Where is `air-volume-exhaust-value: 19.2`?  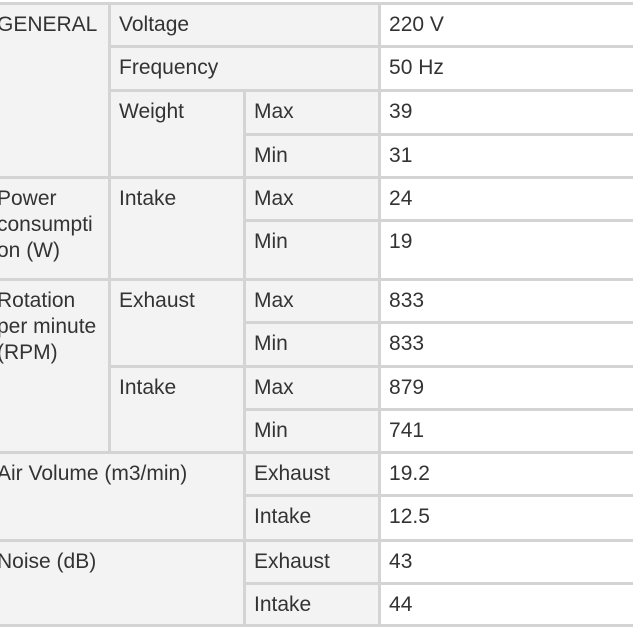
air-volume-exhaust-value: 19.2 is located at coordinates (505, 474).